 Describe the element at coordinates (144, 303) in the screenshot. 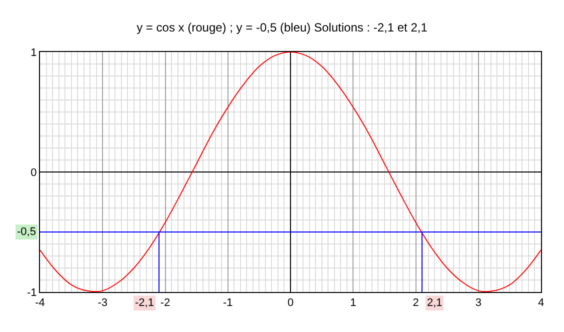

I see `annotation: -2,1` at that location.